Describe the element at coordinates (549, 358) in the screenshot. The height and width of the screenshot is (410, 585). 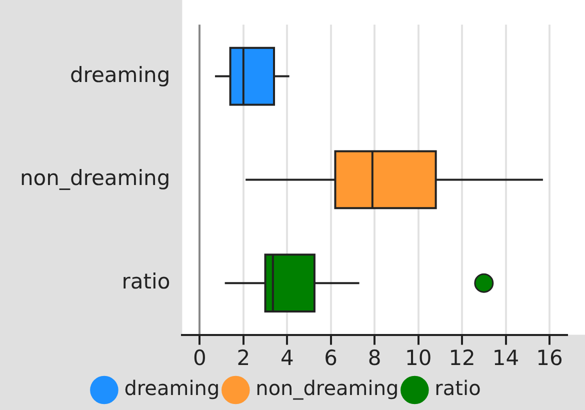
I see `x-tick-label: 16` at that location.